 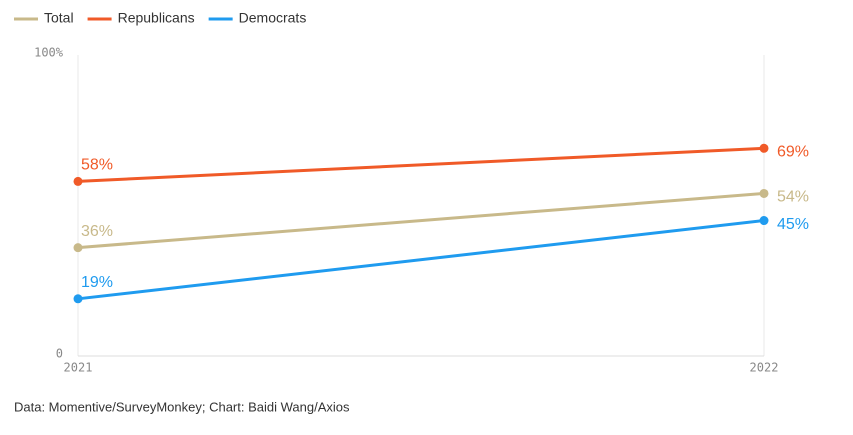 I want to click on legend-label: Total, so click(x=59, y=18).